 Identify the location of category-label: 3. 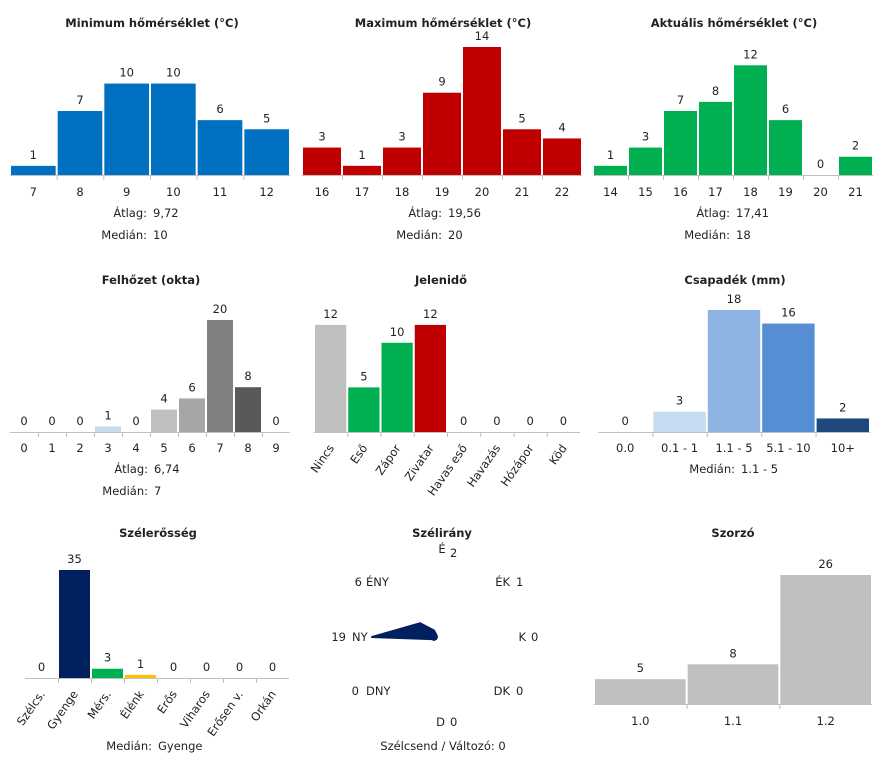
(107, 448).